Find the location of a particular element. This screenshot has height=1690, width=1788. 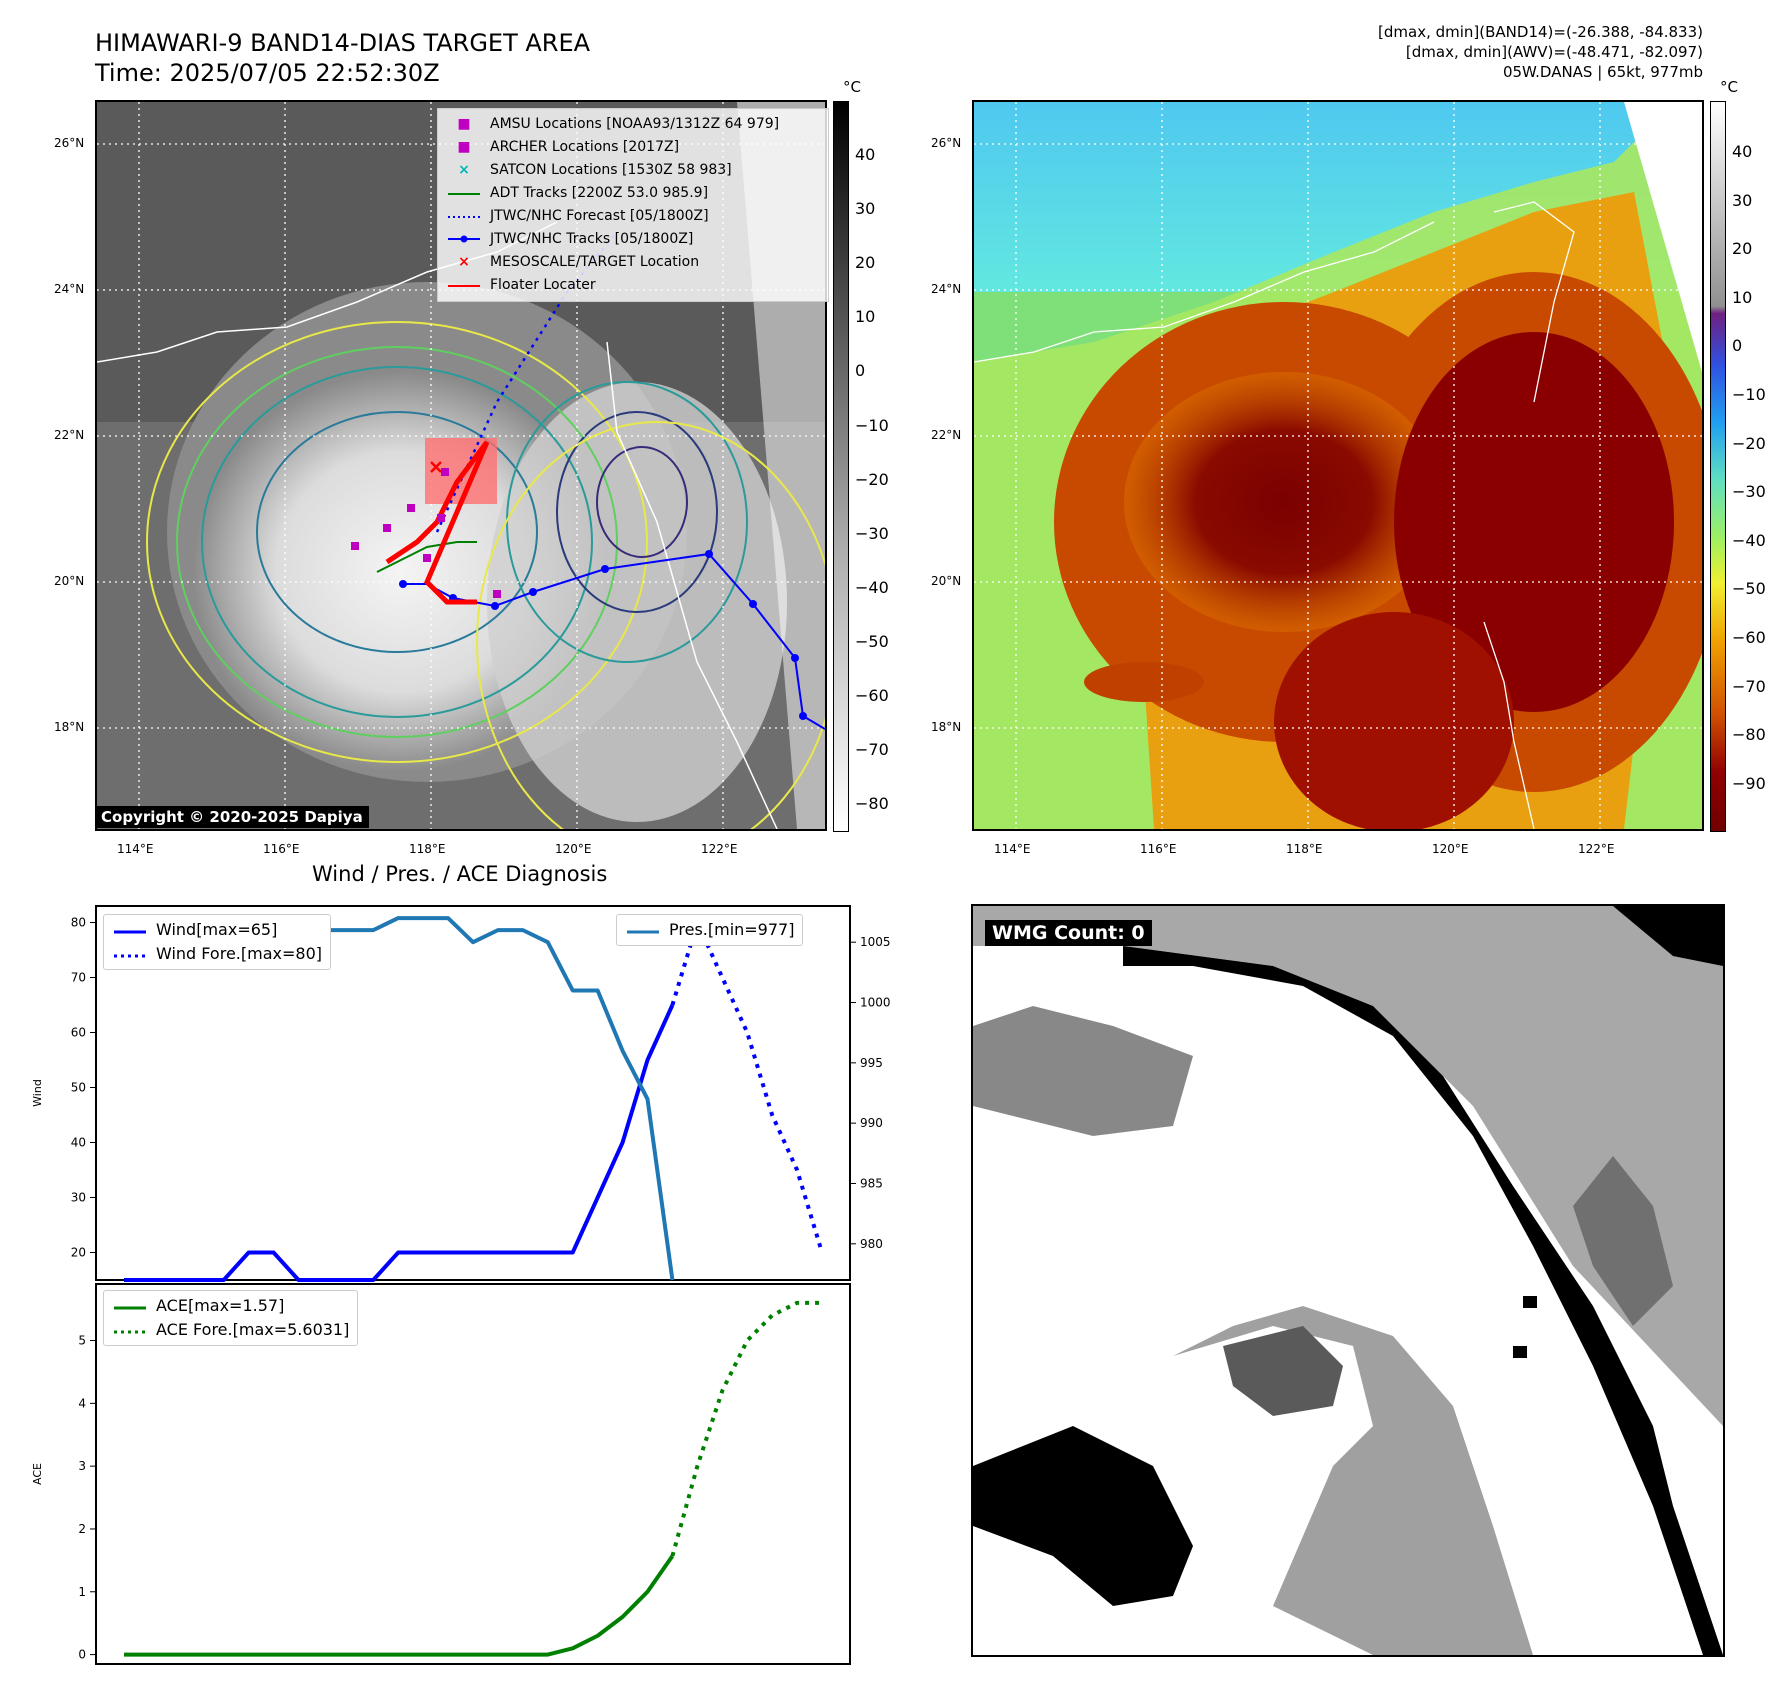

colorbar-tick-label: −40 is located at coordinates (1749, 540).